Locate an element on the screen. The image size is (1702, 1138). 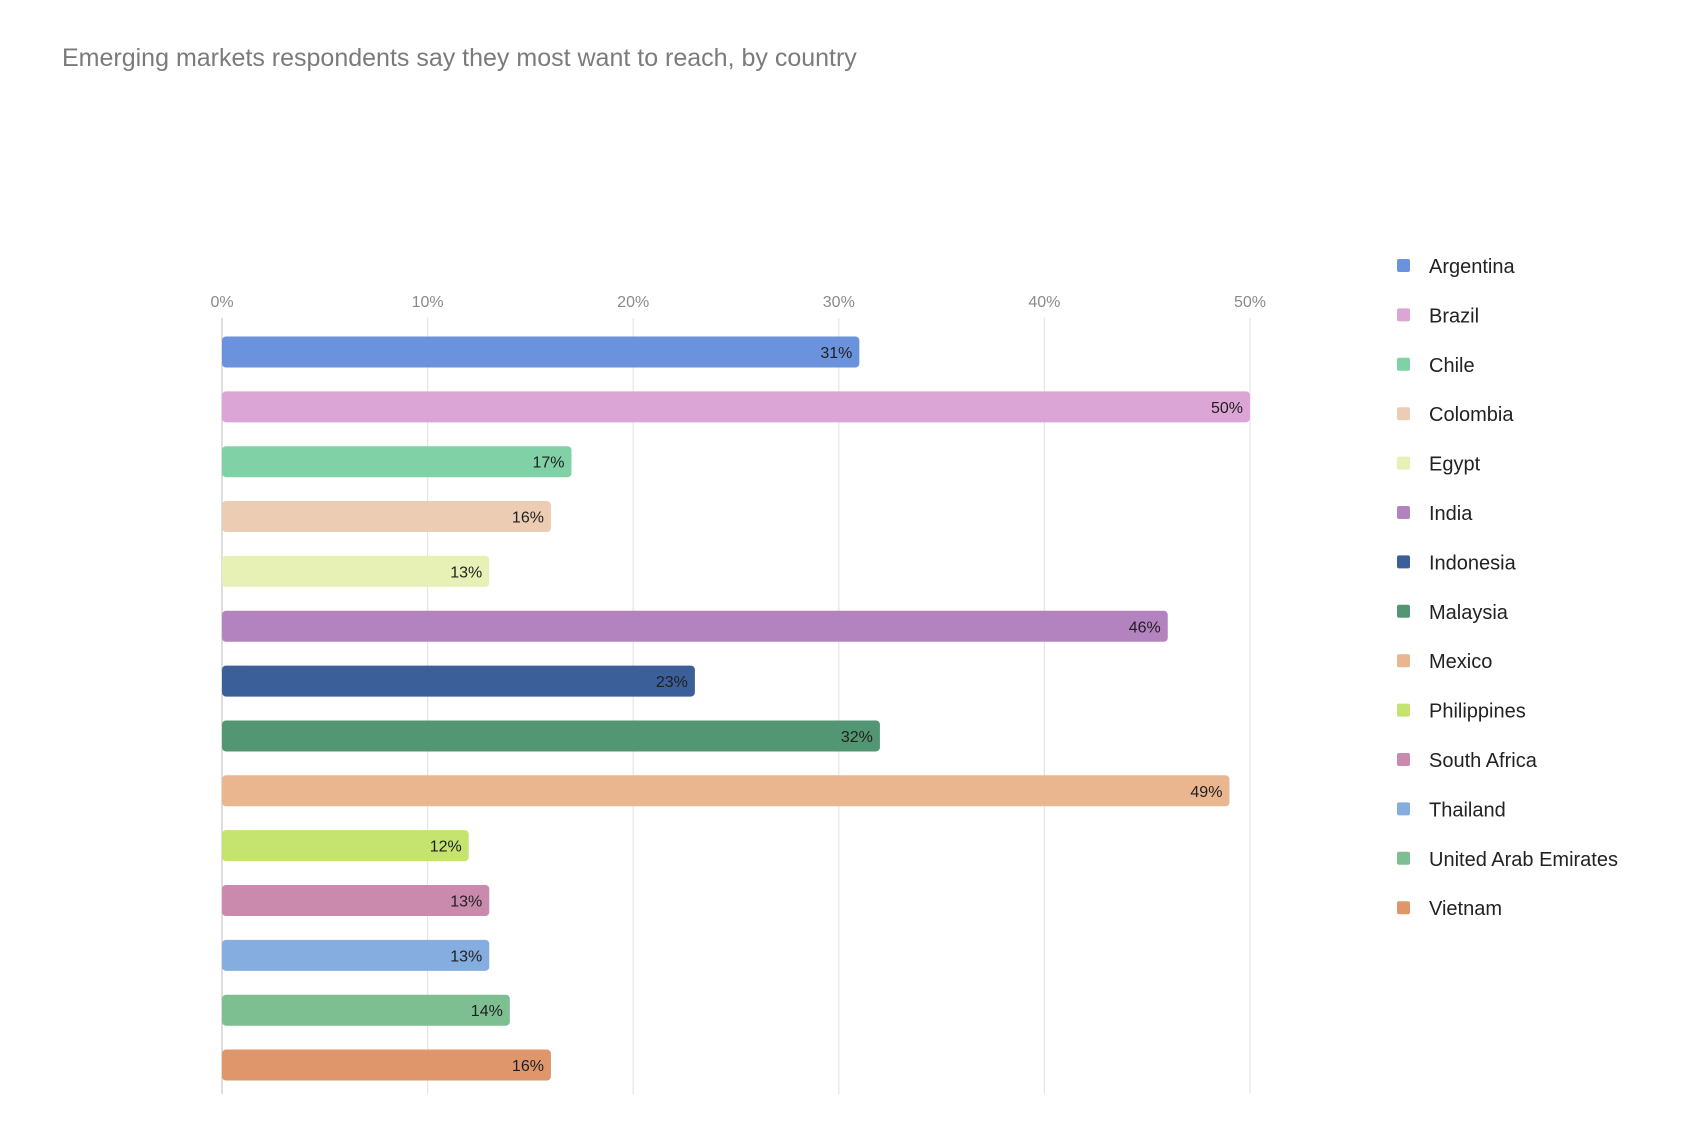
x-tick-label: 30% is located at coordinates (839, 302).